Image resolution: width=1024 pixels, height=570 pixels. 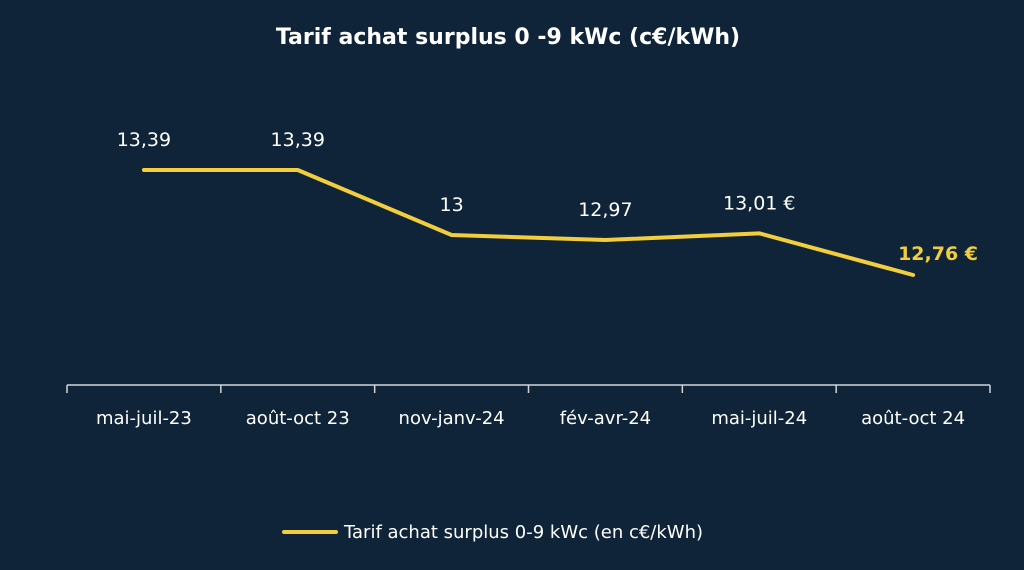 I want to click on data-label: 12,97, so click(x=605, y=210).